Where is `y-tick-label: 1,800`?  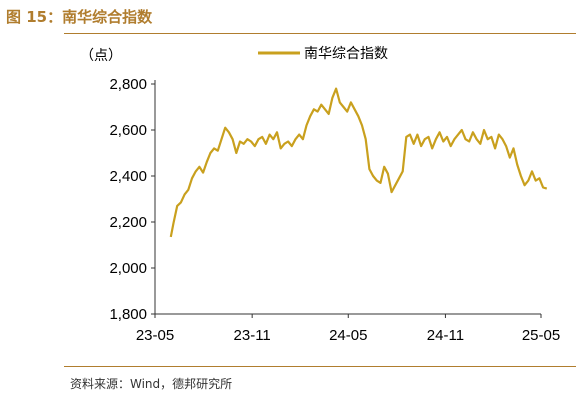
y-tick-label: 1,800 is located at coordinates (128, 314).